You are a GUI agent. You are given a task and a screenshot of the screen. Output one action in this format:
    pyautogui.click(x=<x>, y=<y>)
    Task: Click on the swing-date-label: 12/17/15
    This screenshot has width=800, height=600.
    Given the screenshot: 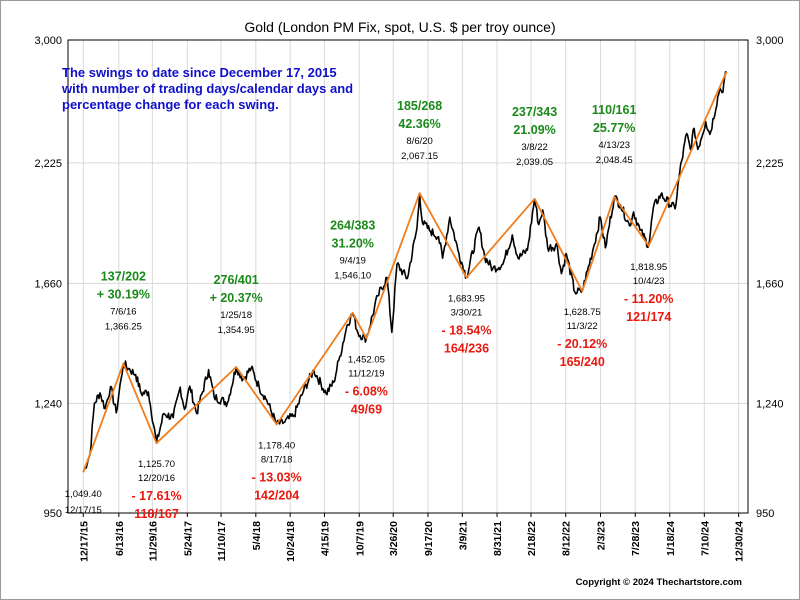 What is the action you would take?
    pyautogui.click(x=83, y=510)
    